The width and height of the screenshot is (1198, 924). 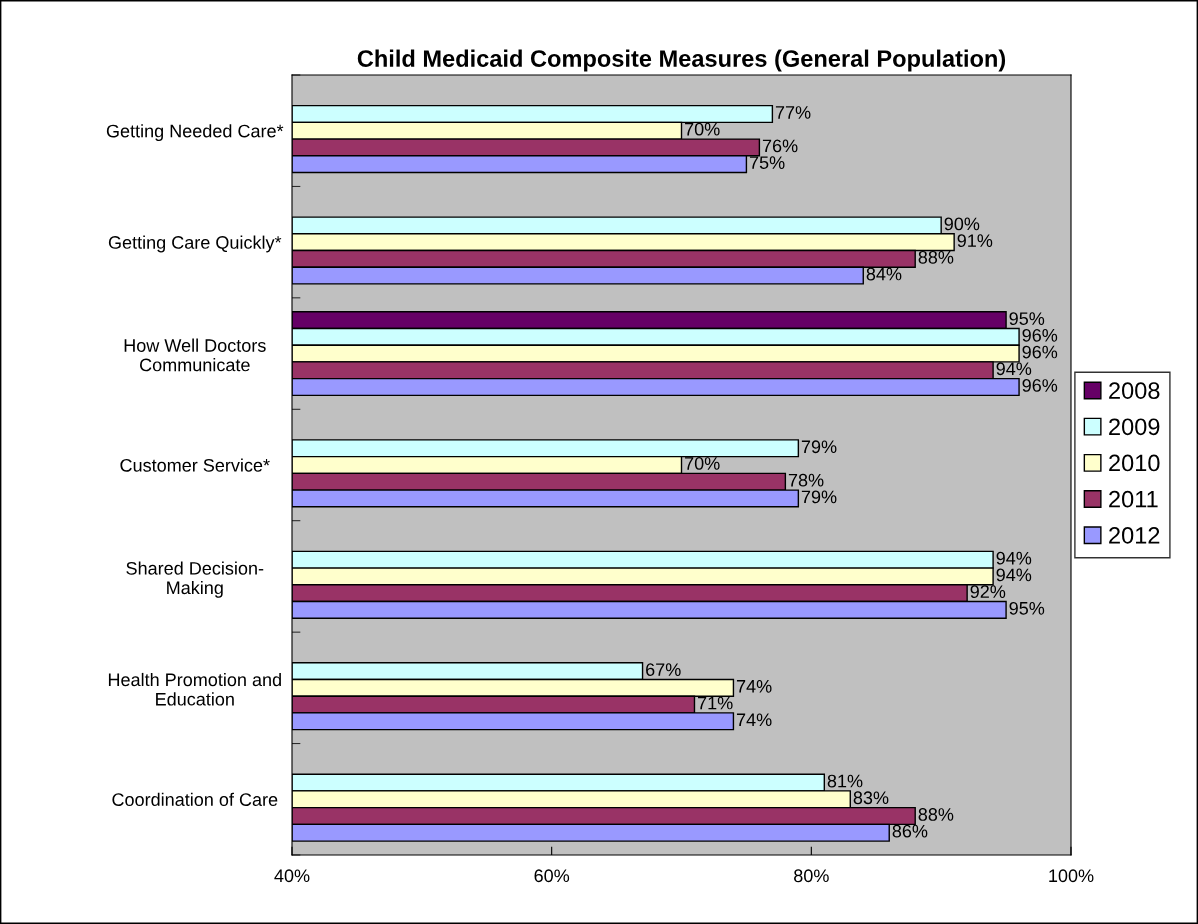 I want to click on legend-label: 2011, so click(x=1133, y=499).